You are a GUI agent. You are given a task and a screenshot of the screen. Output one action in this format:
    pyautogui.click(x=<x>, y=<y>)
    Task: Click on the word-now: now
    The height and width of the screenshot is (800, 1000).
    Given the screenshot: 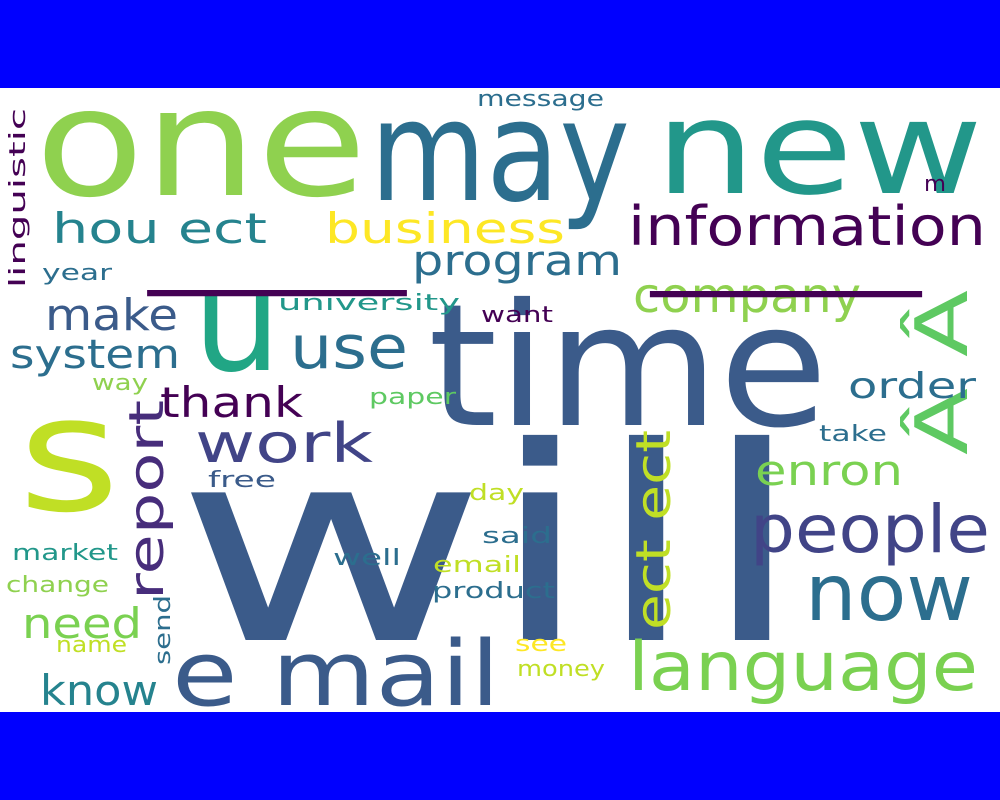 What is the action you would take?
    pyautogui.click(x=889, y=594)
    